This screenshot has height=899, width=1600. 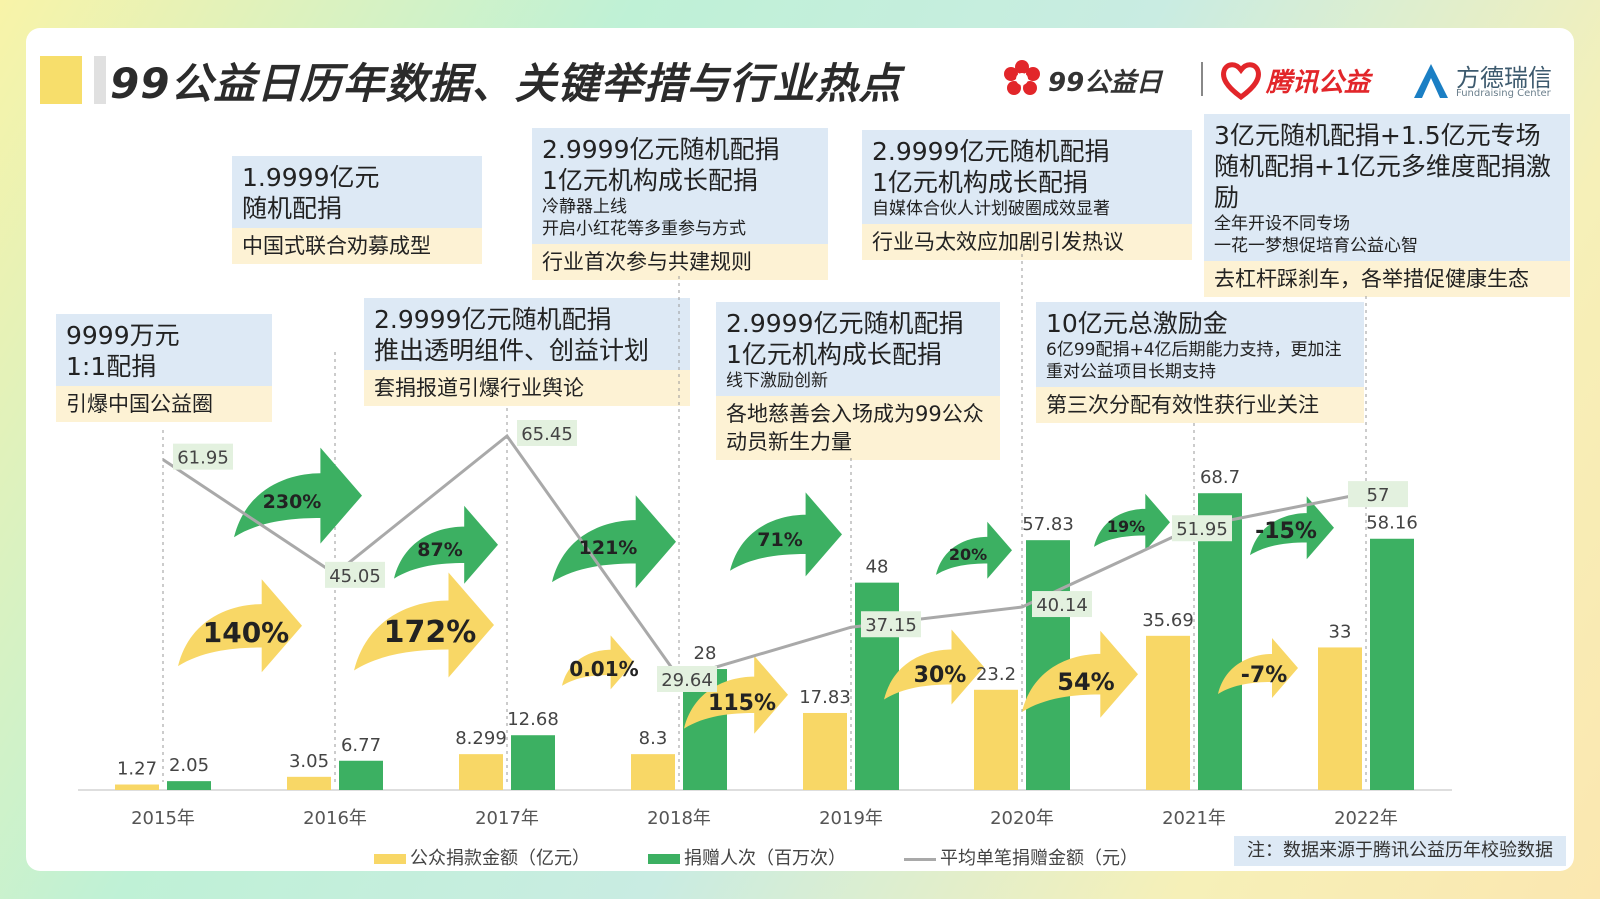 What do you see at coordinates (680, 262) in the screenshot?
I see `annotation-highlight: 行业首次参与共建规则` at bounding box center [680, 262].